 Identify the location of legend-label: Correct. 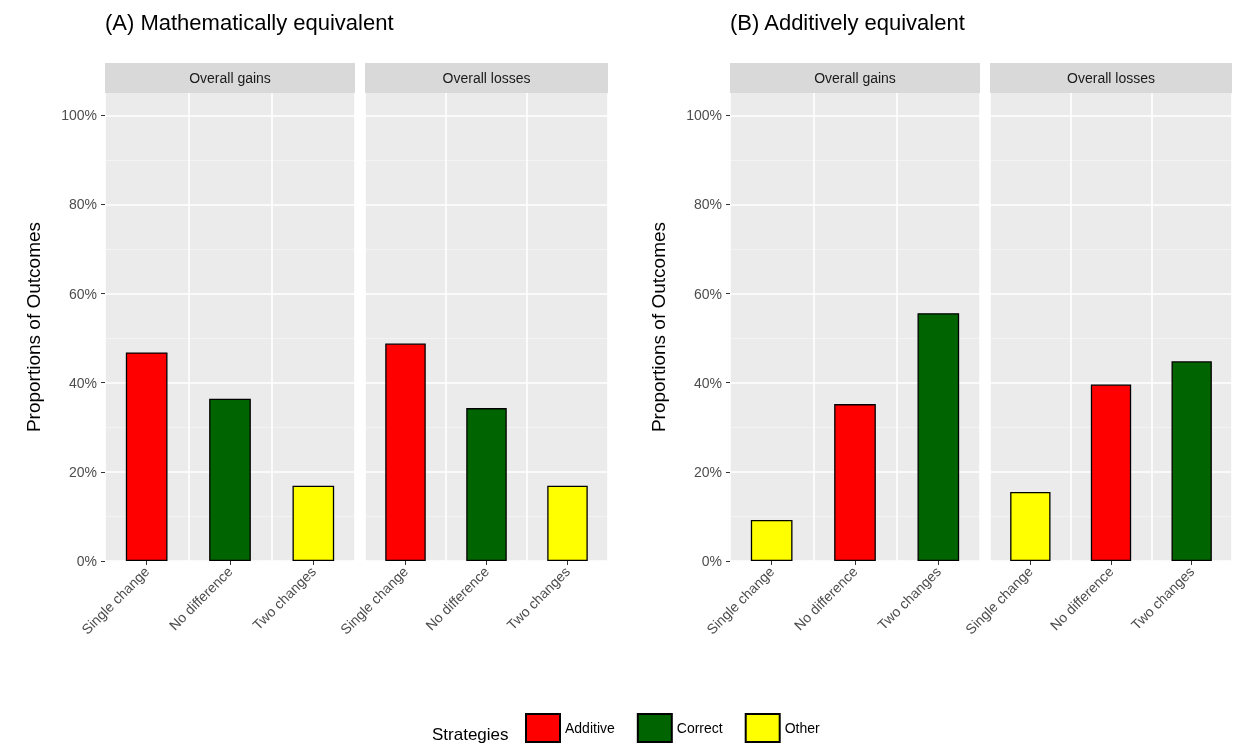
(699, 728).